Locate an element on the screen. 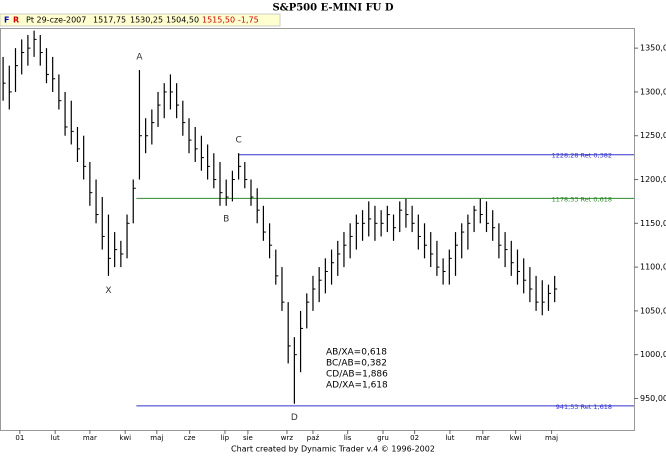  x-tick-label: wrz is located at coordinates (287, 438).